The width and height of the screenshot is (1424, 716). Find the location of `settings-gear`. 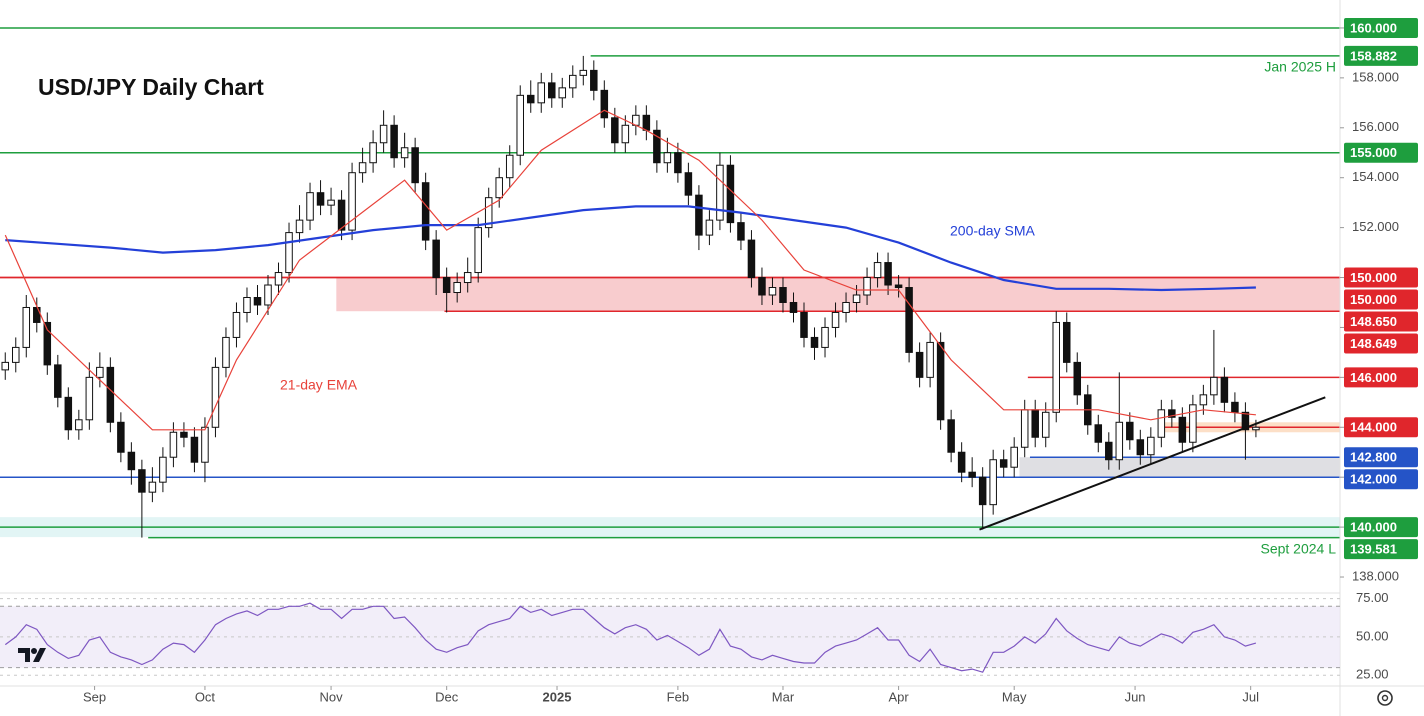

settings-gear is located at coordinates (1385, 698).